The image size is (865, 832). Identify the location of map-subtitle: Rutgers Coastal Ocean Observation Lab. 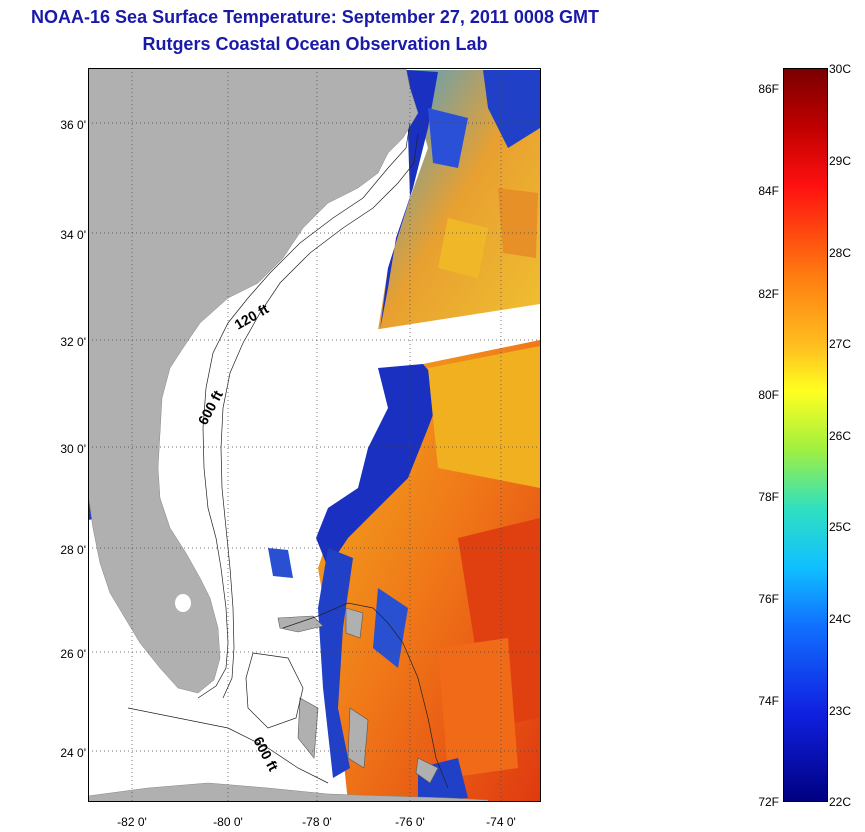
(315, 44).